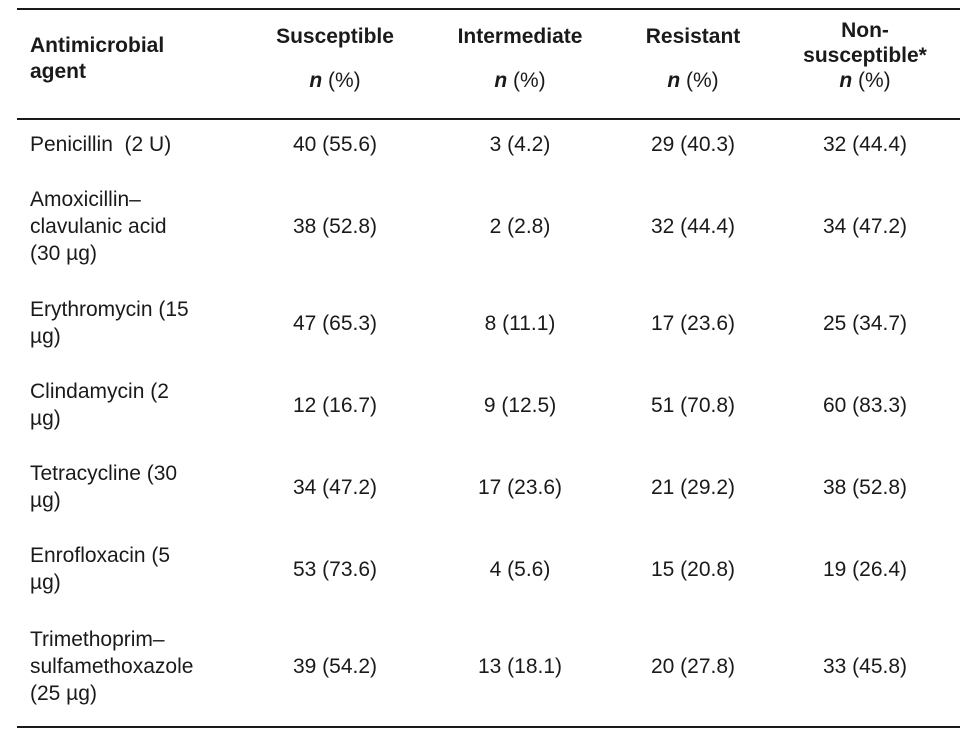 The image size is (964, 736). Describe the element at coordinates (58, 71) in the screenshot. I see `header-agent-line: agent` at that location.